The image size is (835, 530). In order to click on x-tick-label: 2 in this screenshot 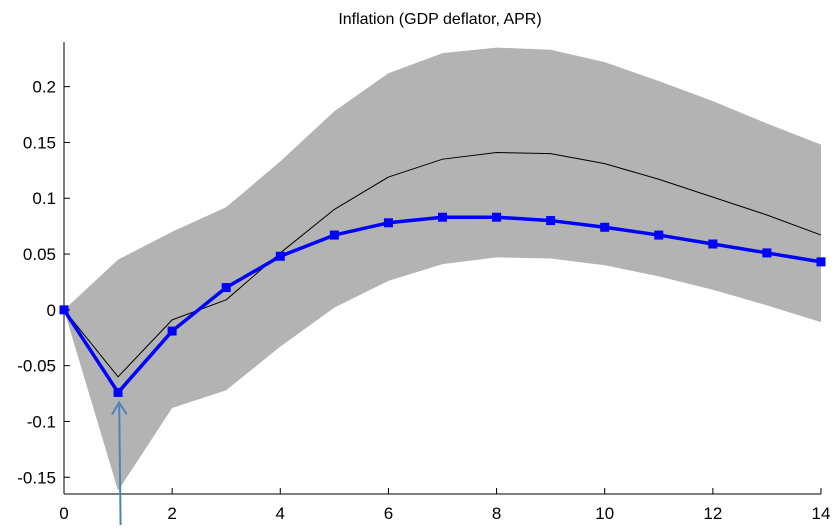, I will do `click(171, 513)`.